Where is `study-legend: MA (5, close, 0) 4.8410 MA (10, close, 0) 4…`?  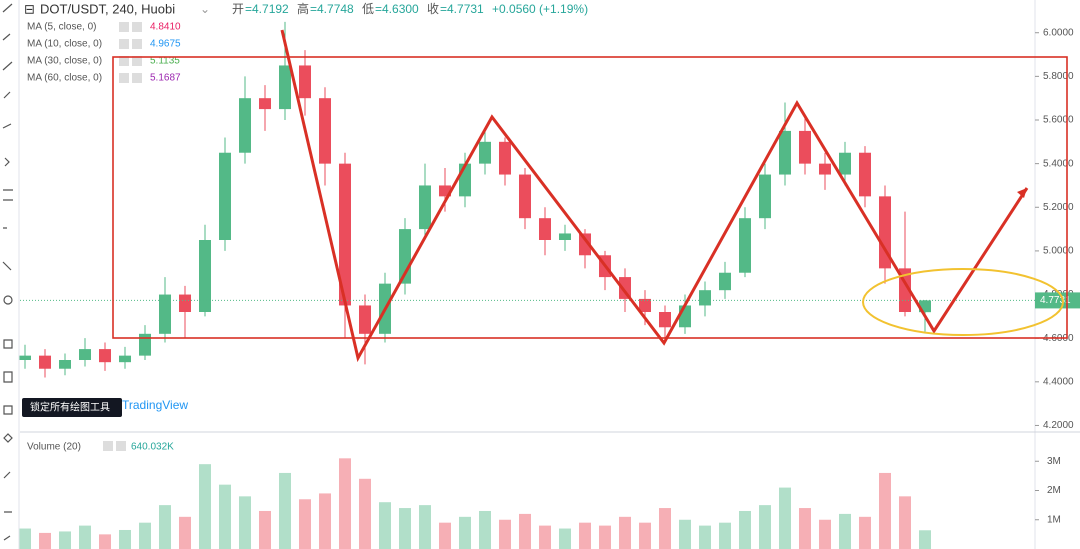
study-legend: MA (5, close, 0) 4.8410 MA (10, close, 0) 4… is located at coordinates (104, 53).